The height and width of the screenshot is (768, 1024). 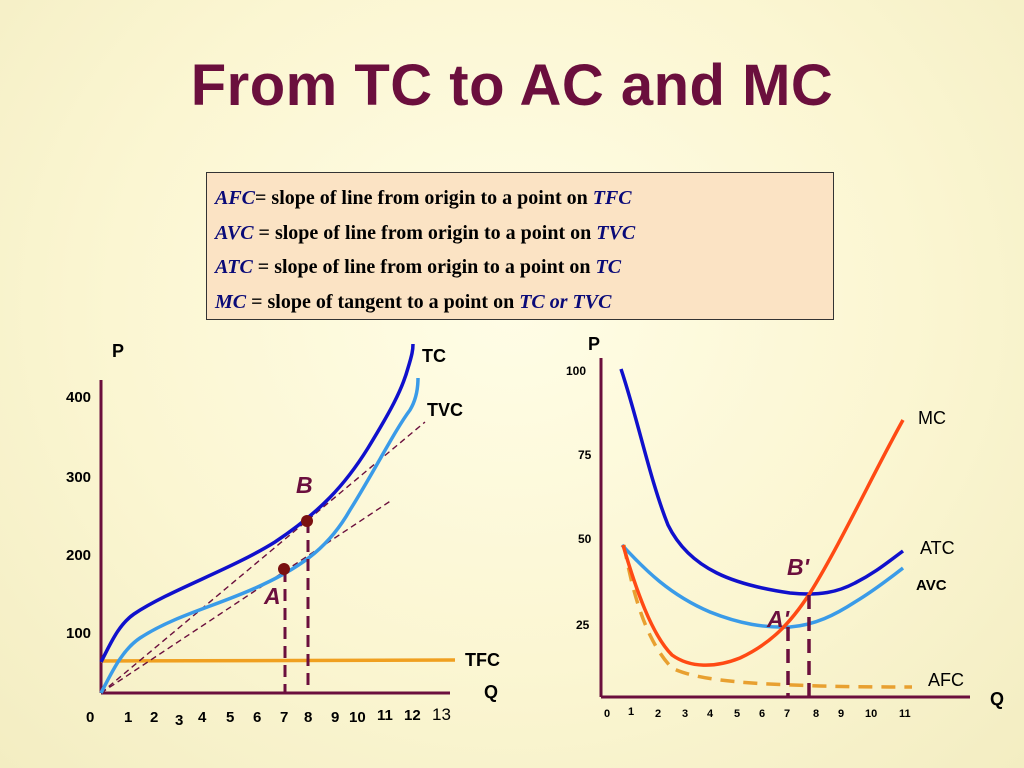 I want to click on right-x-tick: 2, so click(x=658, y=714).